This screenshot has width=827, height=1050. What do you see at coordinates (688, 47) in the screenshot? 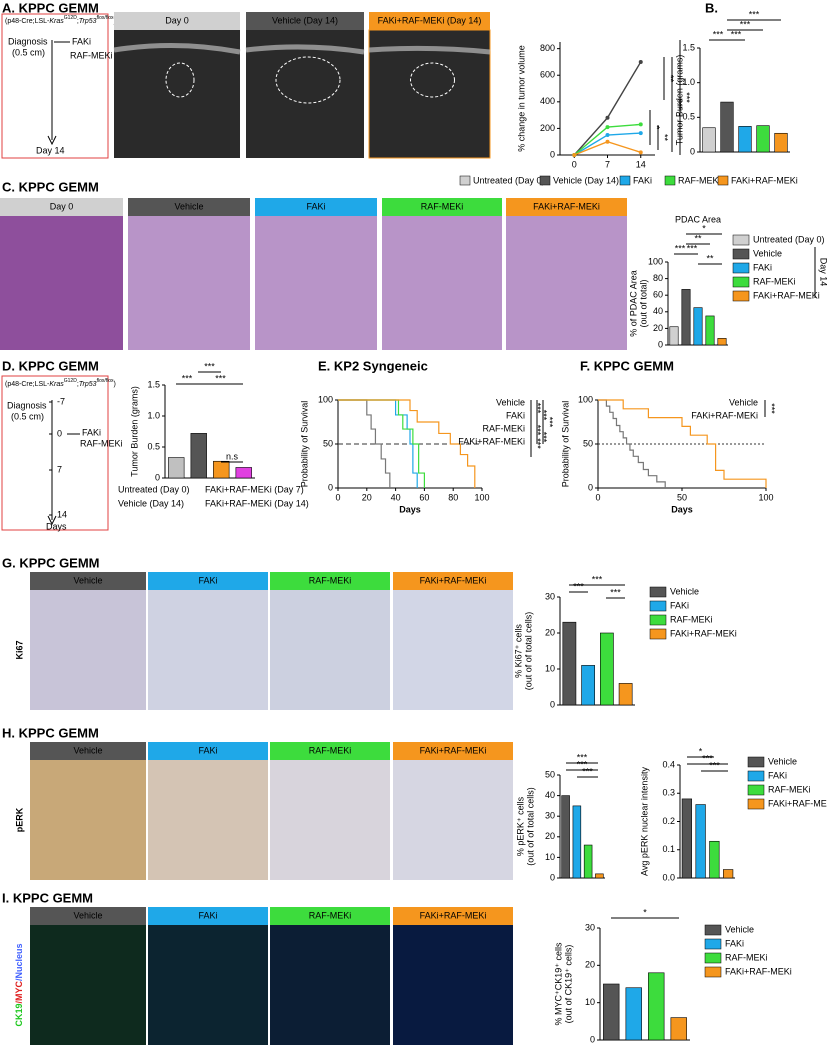
I see `y-tick-label: 1.5` at bounding box center [688, 47].